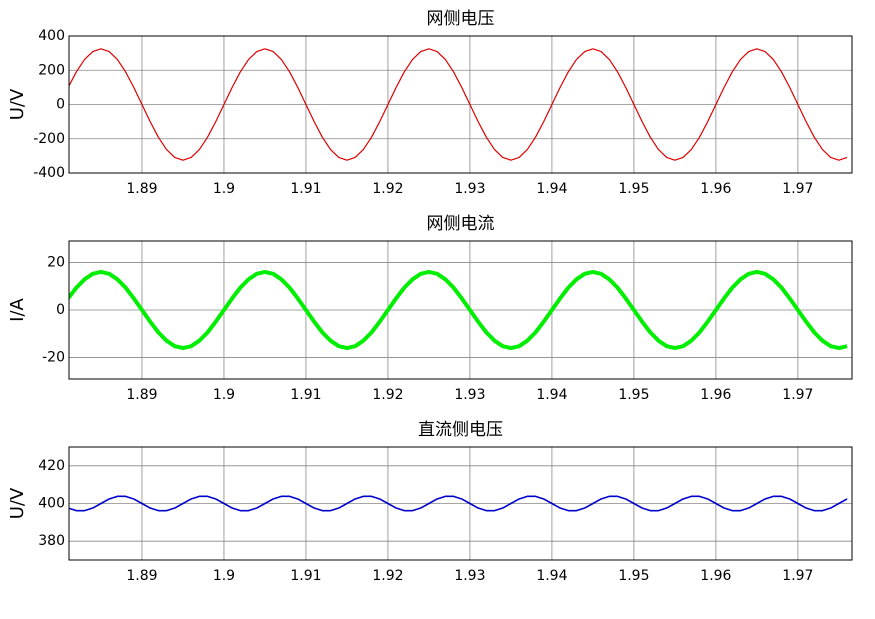 Image resolution: width=875 pixels, height=619 pixels. What do you see at coordinates (17, 309) in the screenshot?
I see `y-axis-label: I/A` at bounding box center [17, 309].